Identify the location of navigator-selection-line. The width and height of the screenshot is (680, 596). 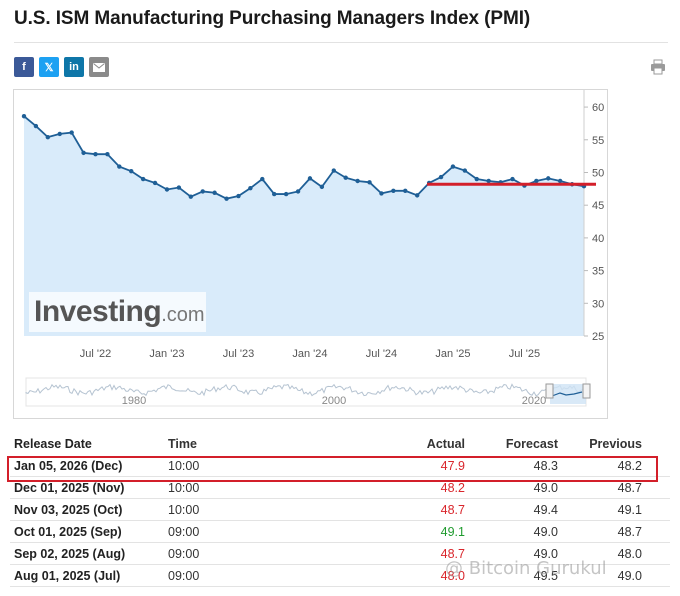
(567, 394).